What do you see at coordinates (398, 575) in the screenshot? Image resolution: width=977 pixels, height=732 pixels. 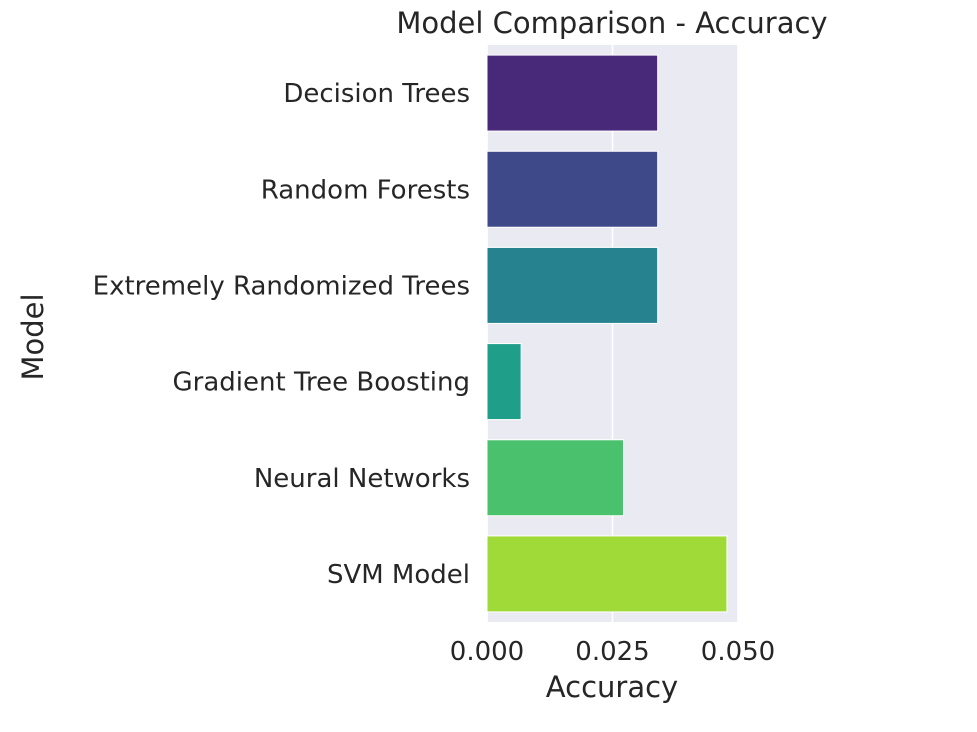 I see `category-label: SVM Model` at bounding box center [398, 575].